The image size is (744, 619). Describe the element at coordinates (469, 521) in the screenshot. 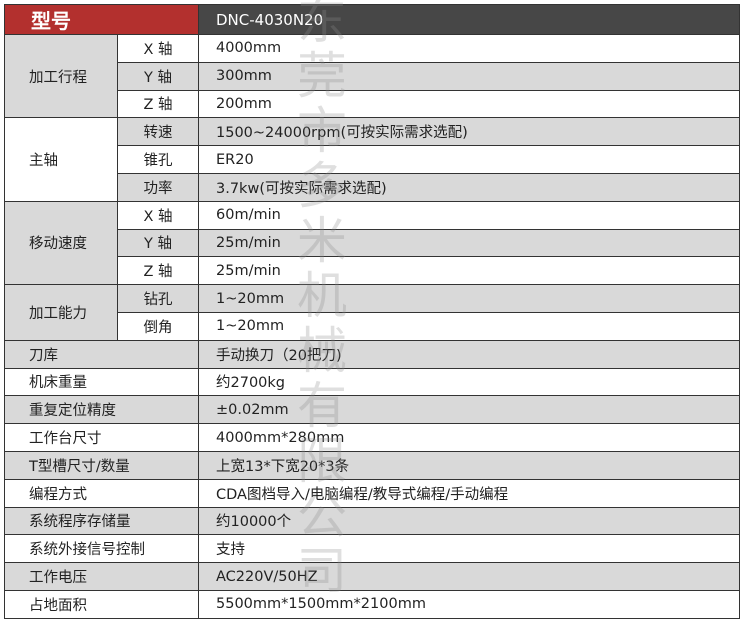

I see `spec-value: 约10000个` at that location.